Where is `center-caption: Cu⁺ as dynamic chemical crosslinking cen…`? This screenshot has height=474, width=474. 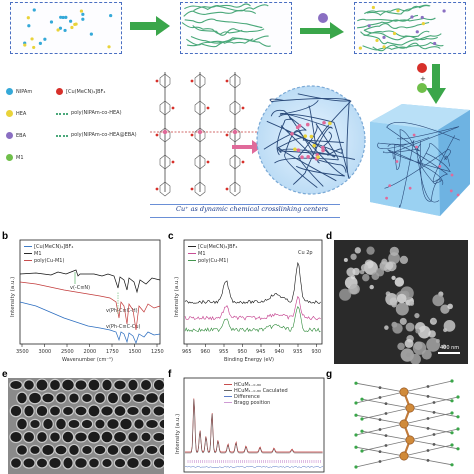 center-caption: Cu⁺ as dynamic chemical crosslinking cen… is located at coordinates (252, 209).